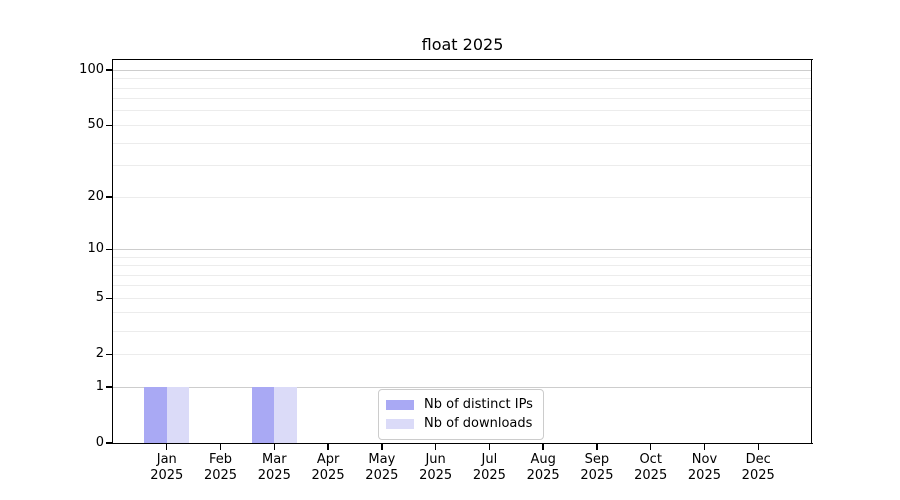 This screenshot has width=900, height=500. Describe the element at coordinates (758, 467) in the screenshot. I see `x-tick-label-dec: Dec 2025` at that location.